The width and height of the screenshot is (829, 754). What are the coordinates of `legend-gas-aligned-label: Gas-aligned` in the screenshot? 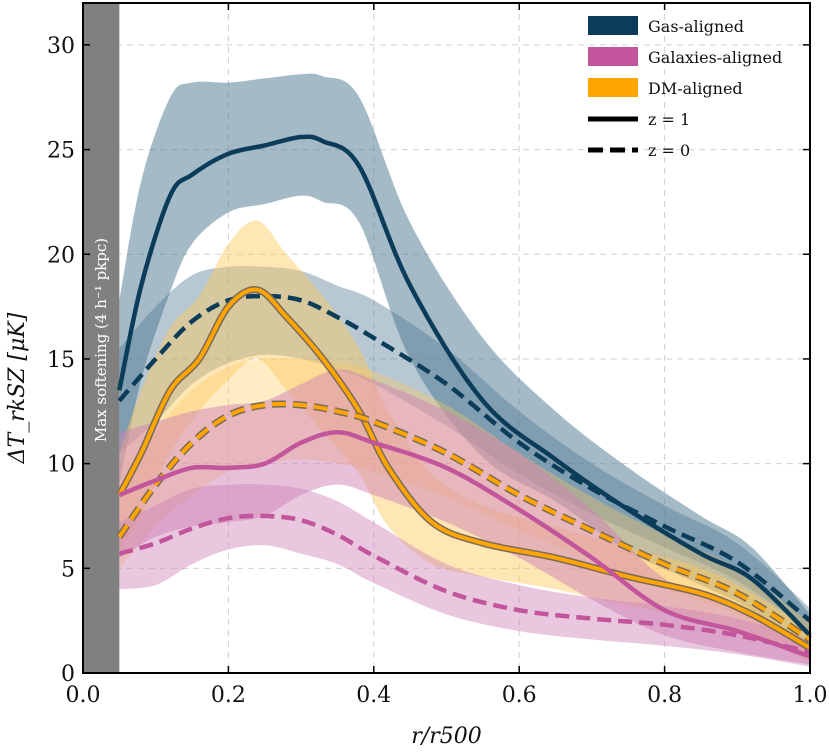 It's located at (696, 26).